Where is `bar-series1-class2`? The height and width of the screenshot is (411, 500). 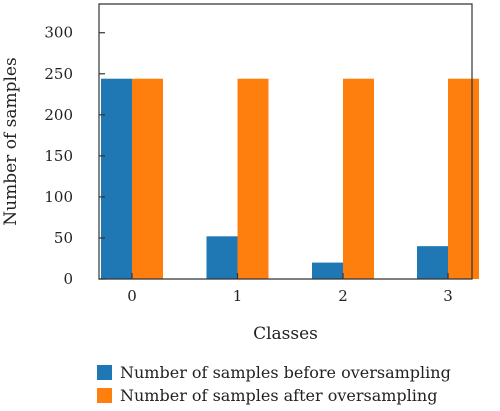
bar-series1-class2 is located at coordinates (358, 178).